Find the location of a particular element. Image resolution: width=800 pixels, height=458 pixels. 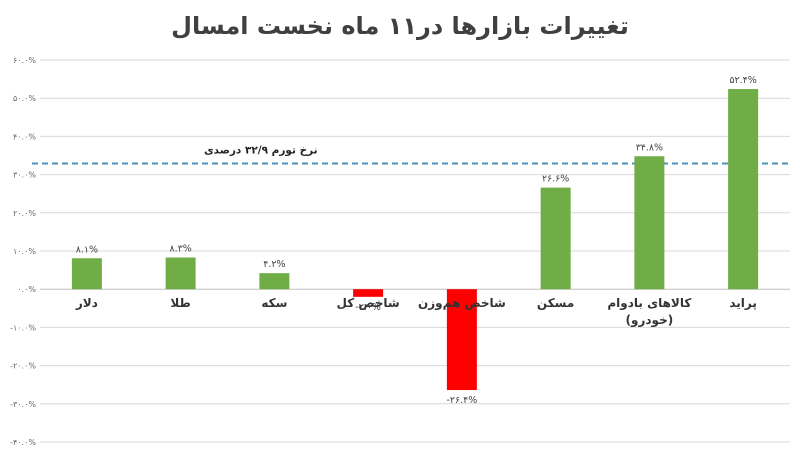

category-label: پراید is located at coordinates (743, 303).